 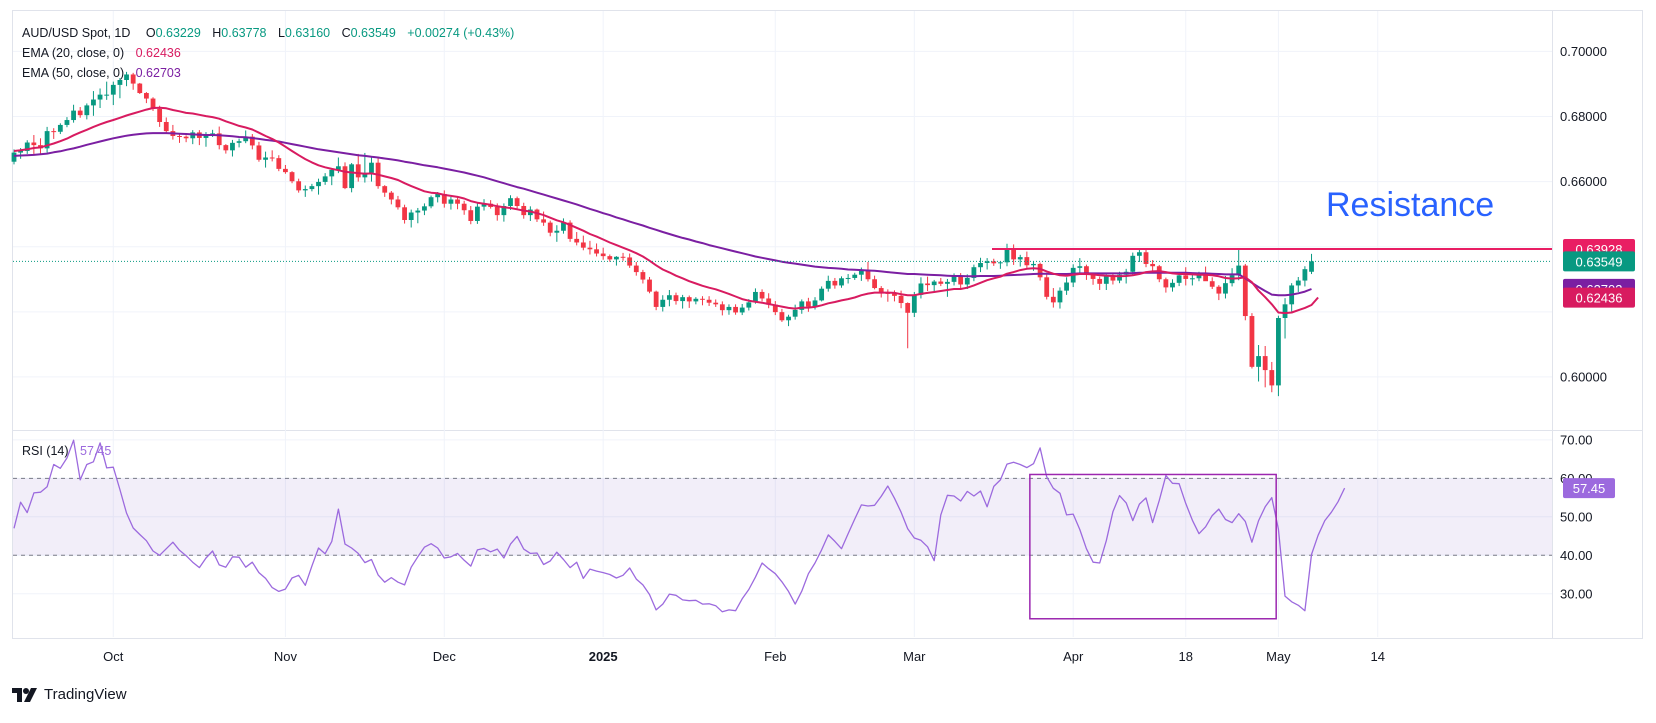 I want to click on rsi-axis-tick-label: 30.00, so click(x=1576, y=593).